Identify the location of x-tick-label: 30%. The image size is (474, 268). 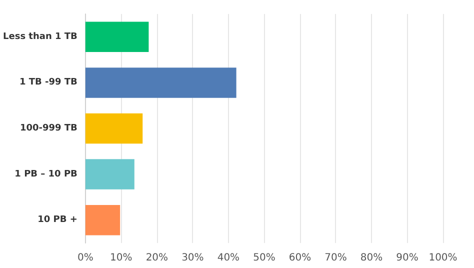
(193, 258).